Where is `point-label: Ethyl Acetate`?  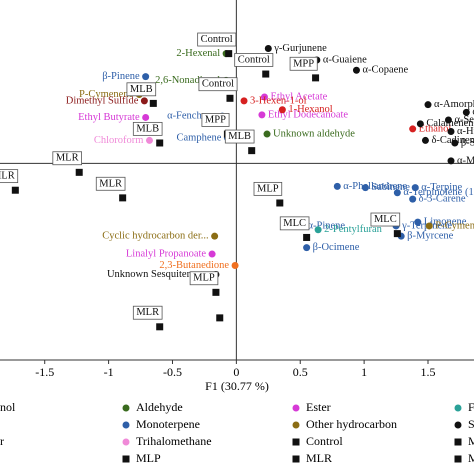
point-label: Ethyl Acetate is located at coordinates (298, 96).